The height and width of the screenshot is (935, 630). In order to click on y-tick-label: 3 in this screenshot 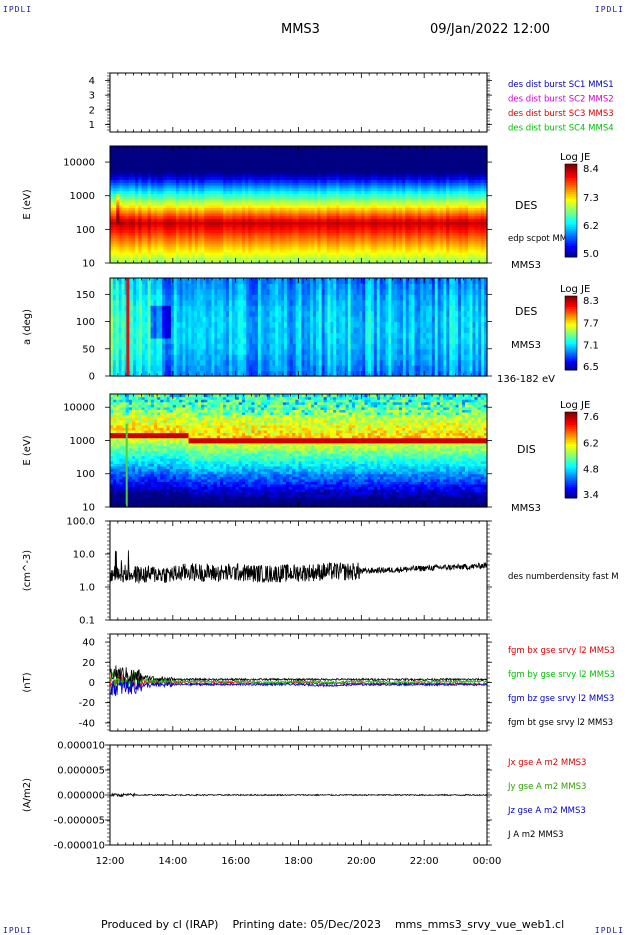, I will do `click(92, 96)`.